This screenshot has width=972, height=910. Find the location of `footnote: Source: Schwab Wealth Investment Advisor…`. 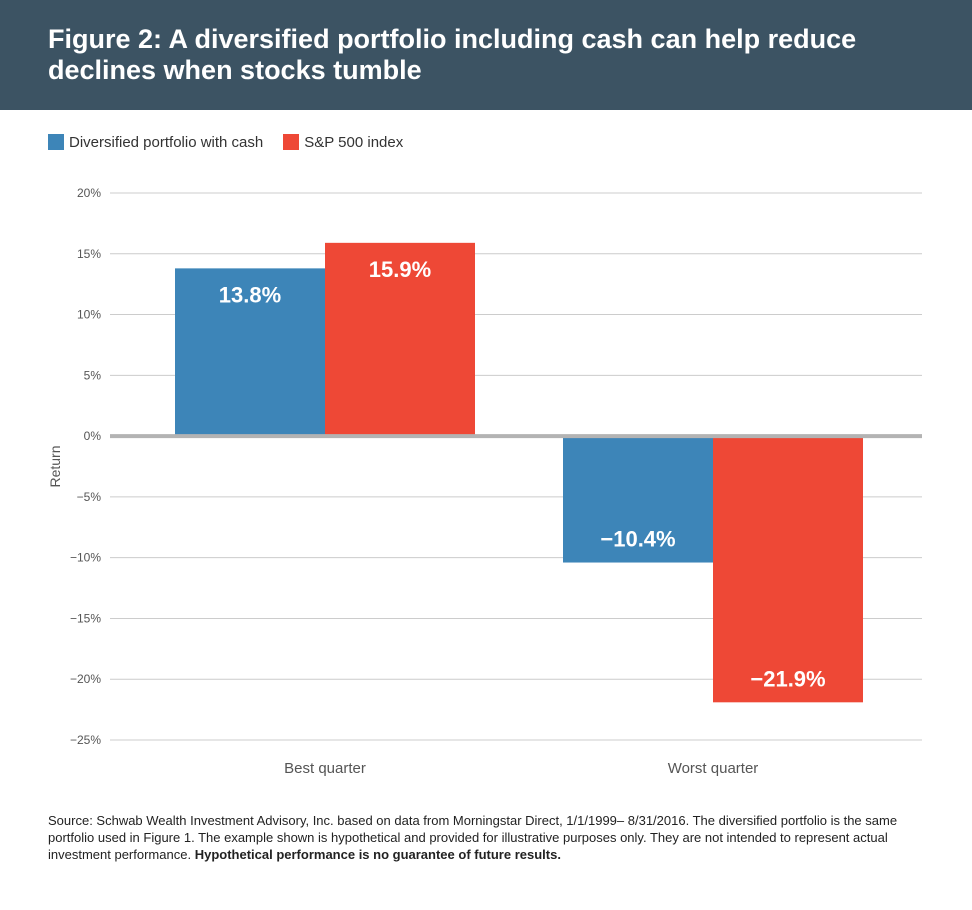

footnote: Source: Schwab Wealth Investment Advisor… is located at coordinates (488, 837).